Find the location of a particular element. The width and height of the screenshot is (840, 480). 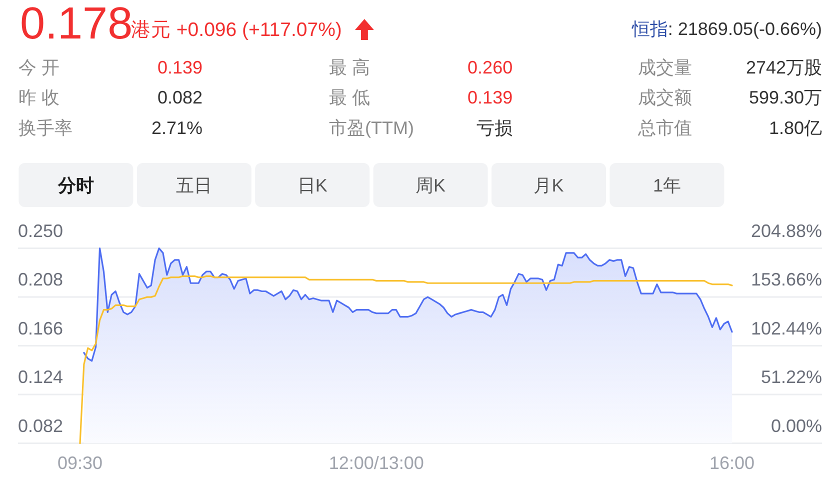

tab: 月K is located at coordinates (549, 185).